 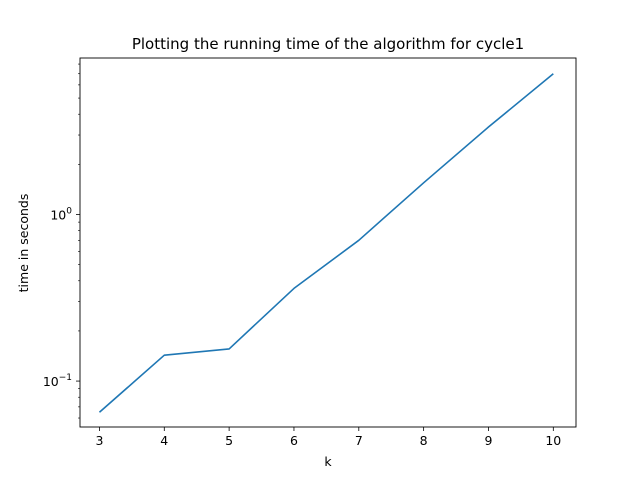 What do you see at coordinates (328, 461) in the screenshot?
I see `x-axis-label: k` at bounding box center [328, 461].